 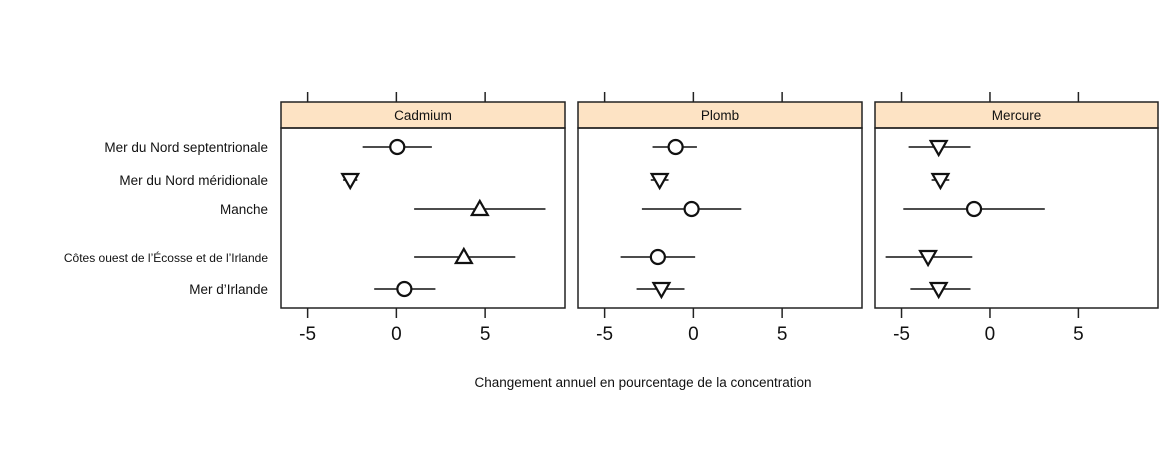 I want to click on category-label: Mer d’Irlande, so click(x=228, y=289).